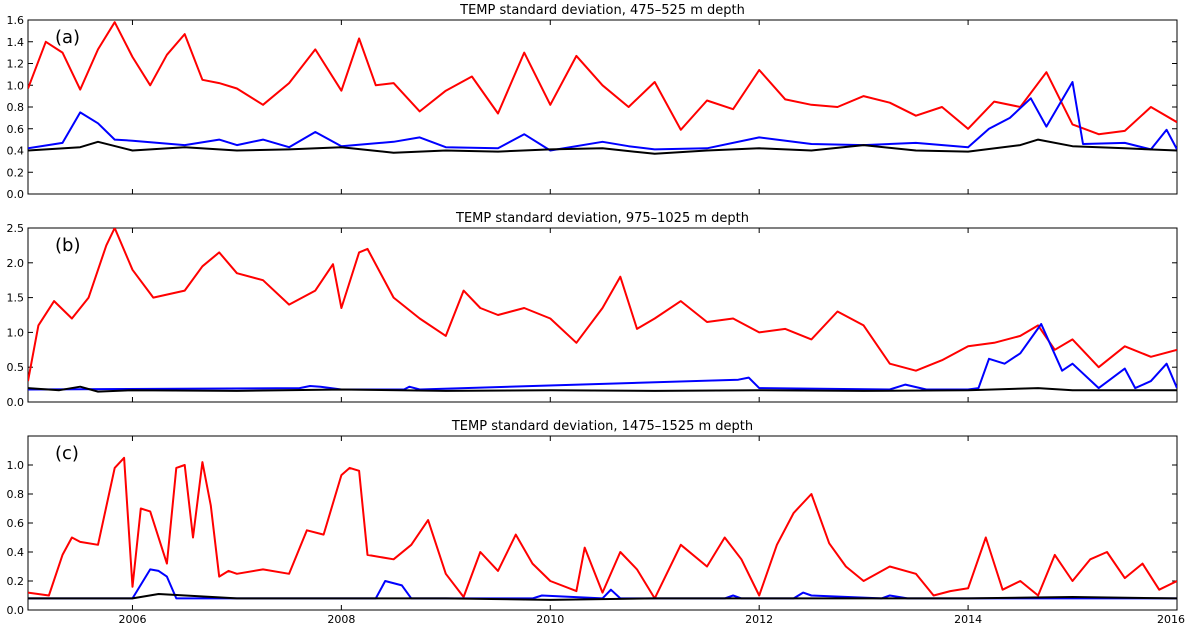  What do you see at coordinates (759, 619) in the screenshot?
I see `panel-c-xtick-label: 2012` at bounding box center [759, 619].